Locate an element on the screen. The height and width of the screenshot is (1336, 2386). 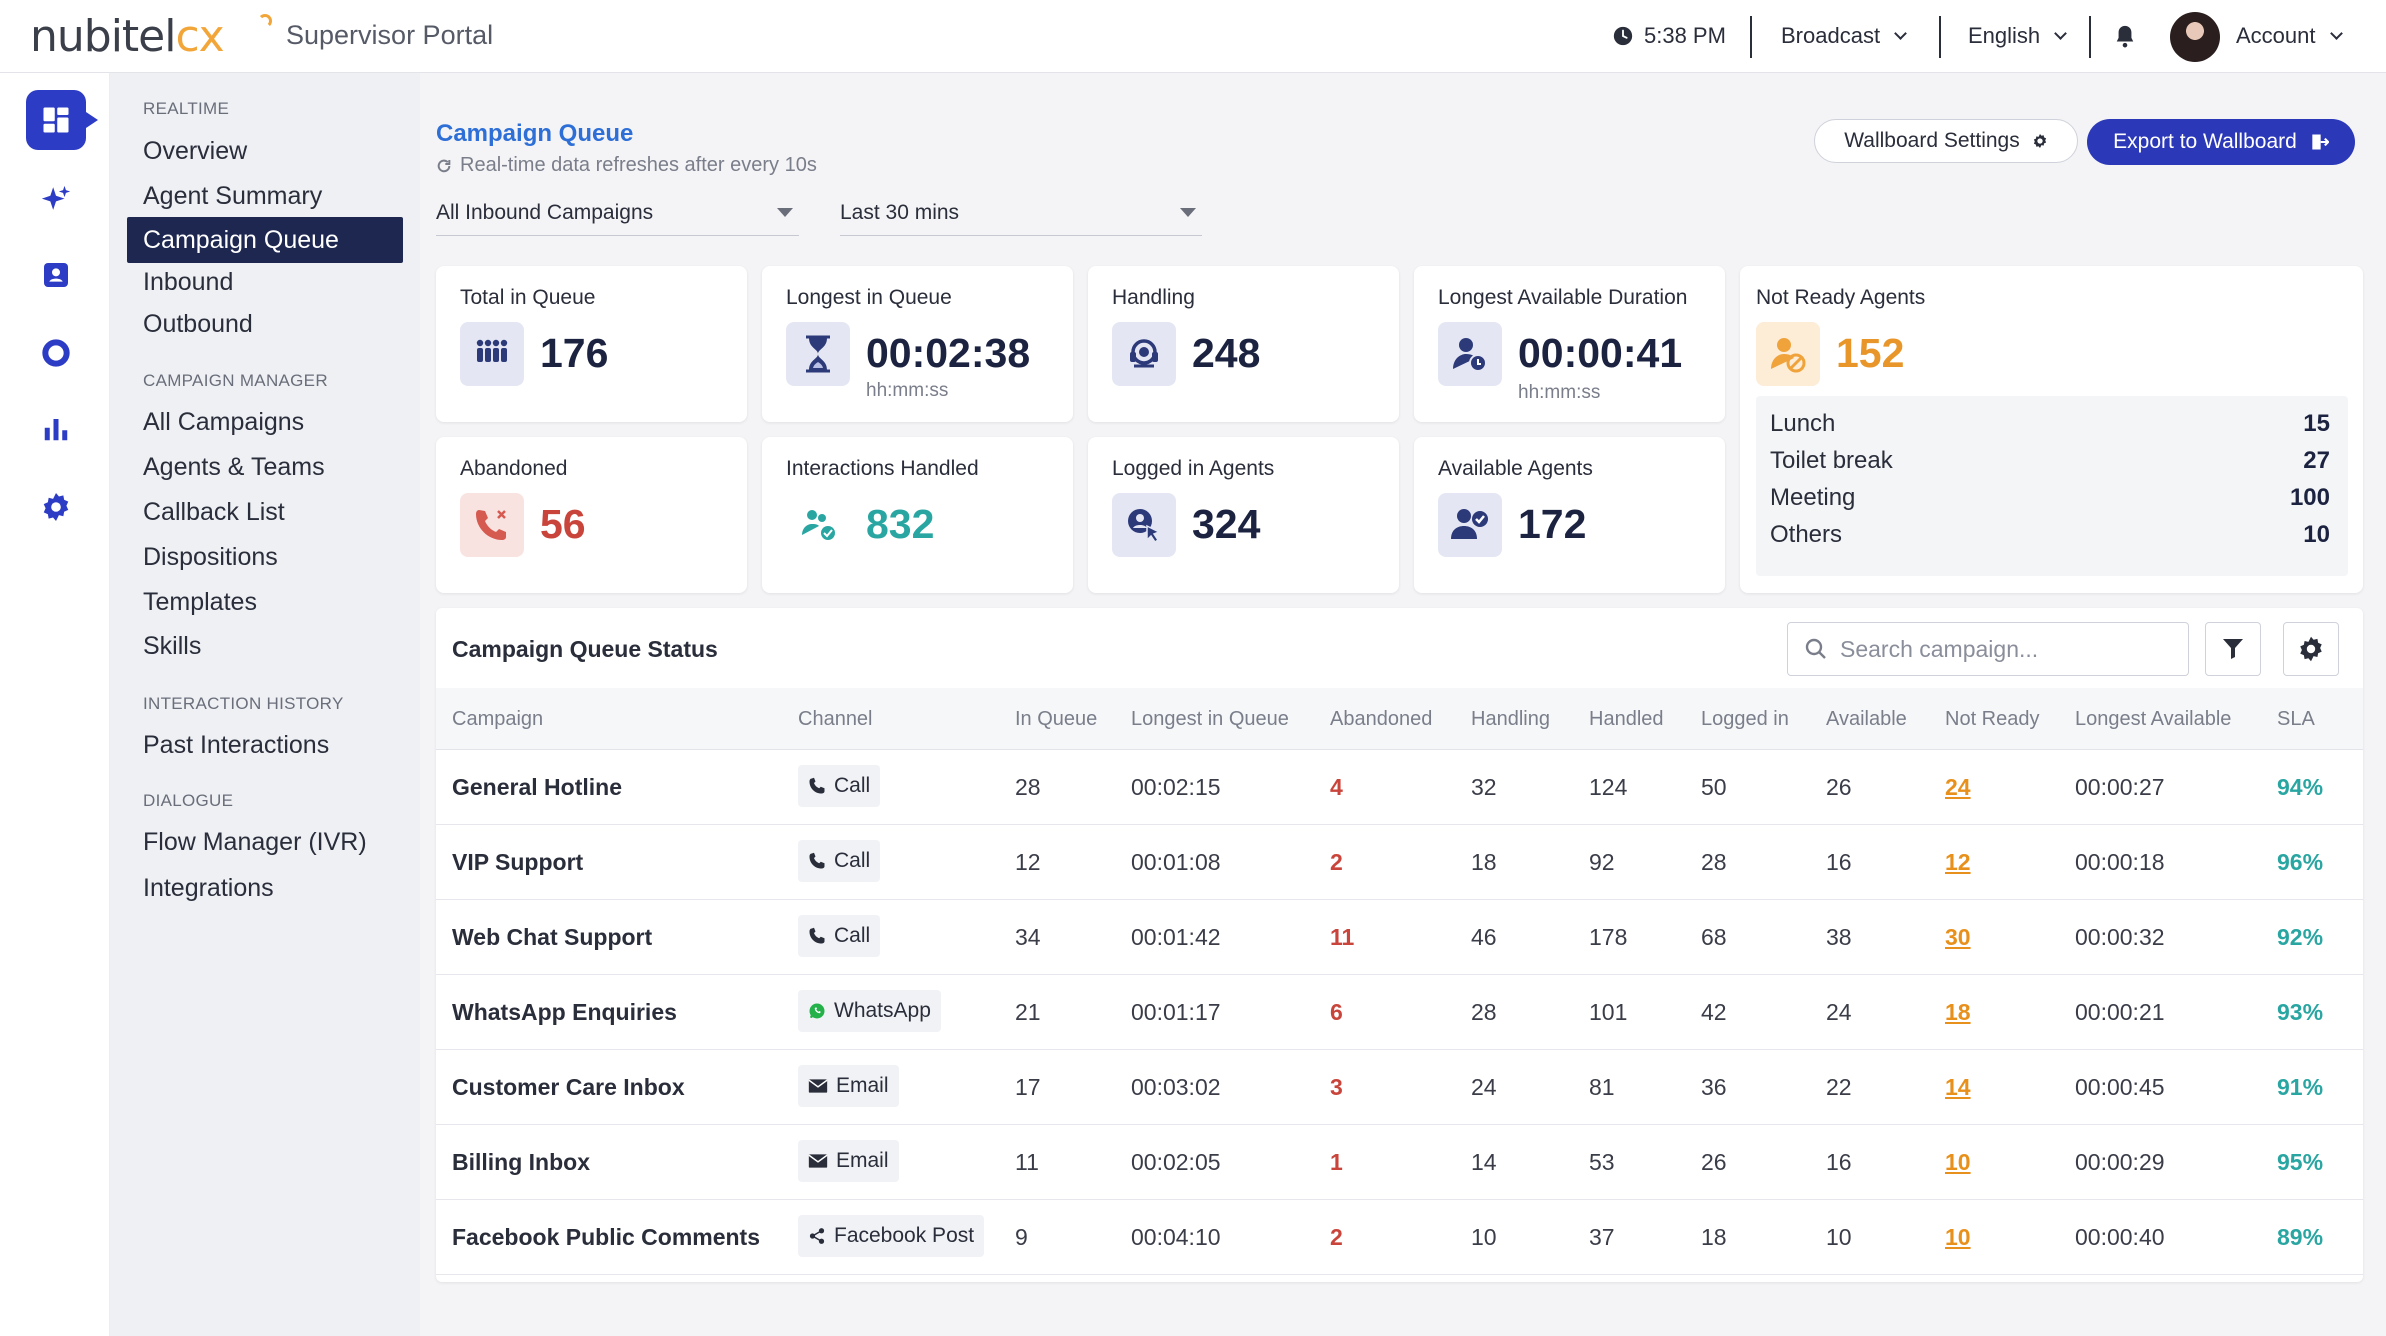
column-header: Longest in Queue is located at coordinates (1210, 719).